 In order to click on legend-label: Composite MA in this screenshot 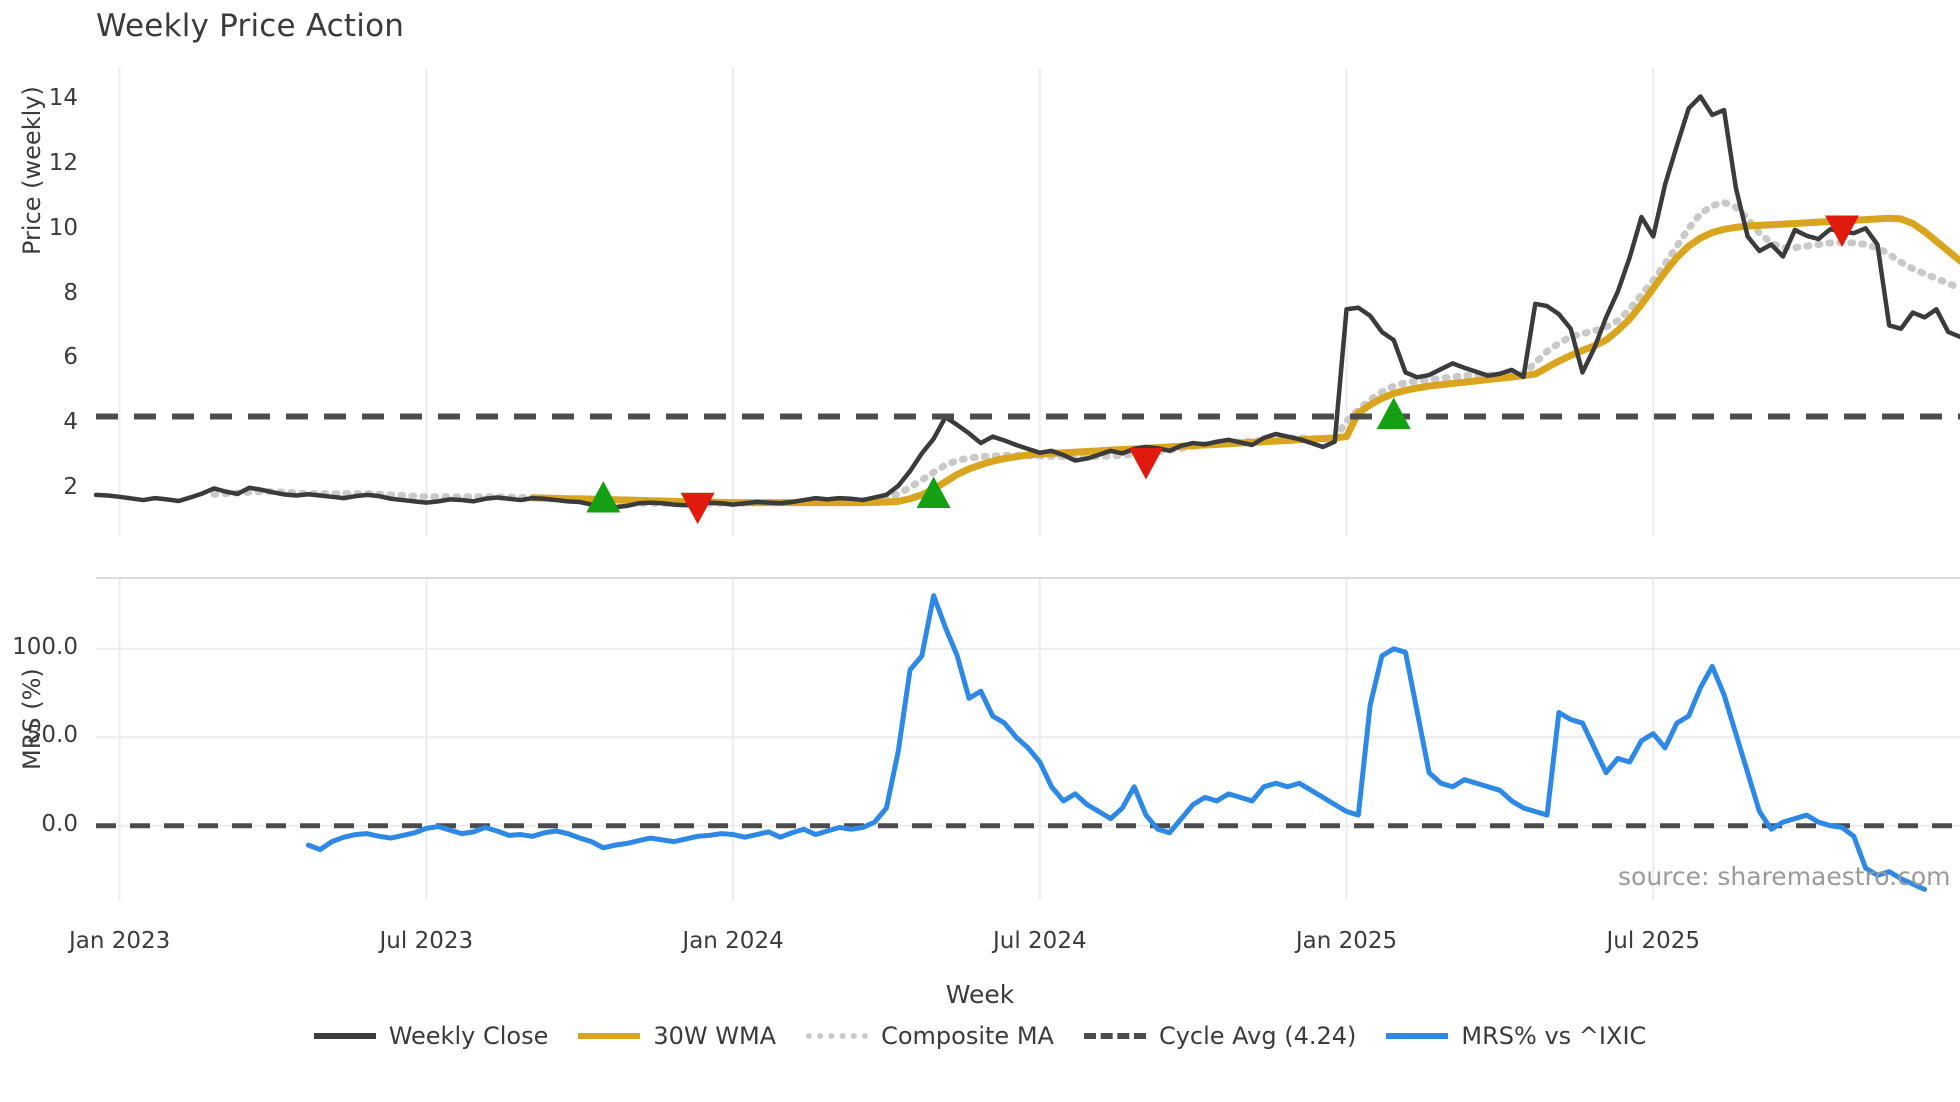, I will do `click(967, 1036)`.